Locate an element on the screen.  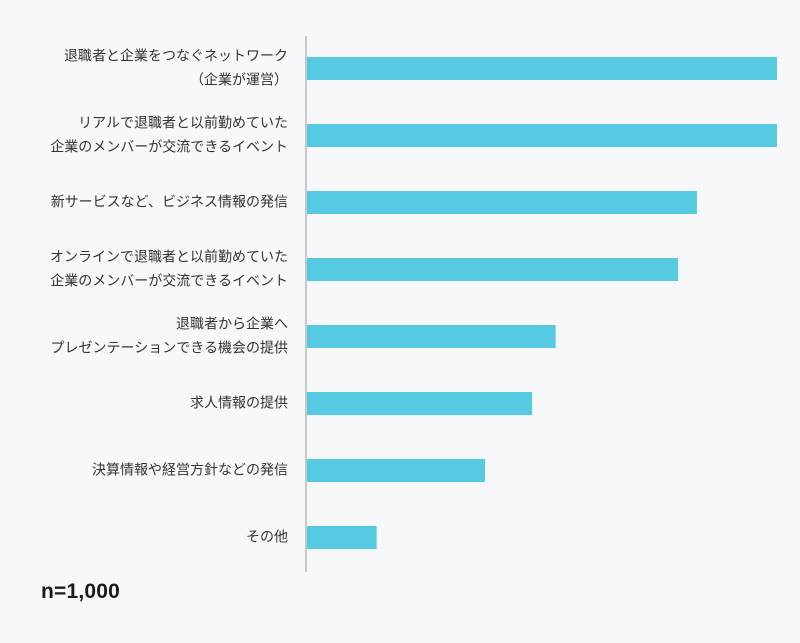
category-label-4-line-2: 企業のメンバーが交流できるイベント is located at coordinates (169, 281).